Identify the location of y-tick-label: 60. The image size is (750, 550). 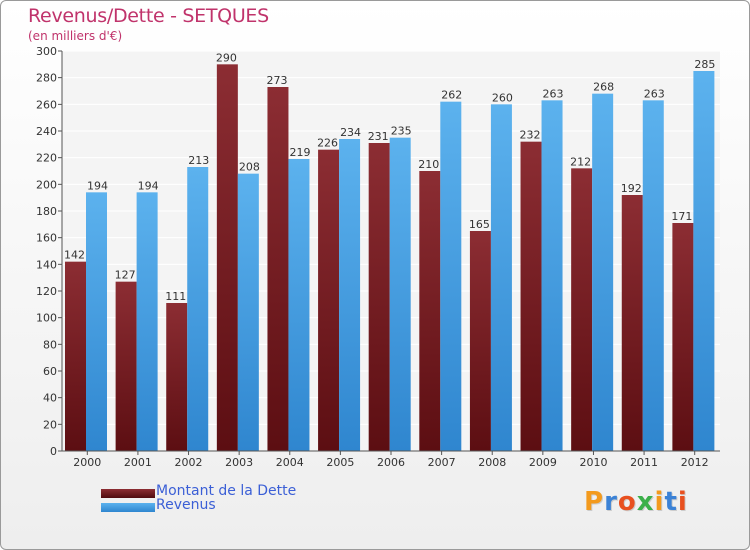
(50, 371).